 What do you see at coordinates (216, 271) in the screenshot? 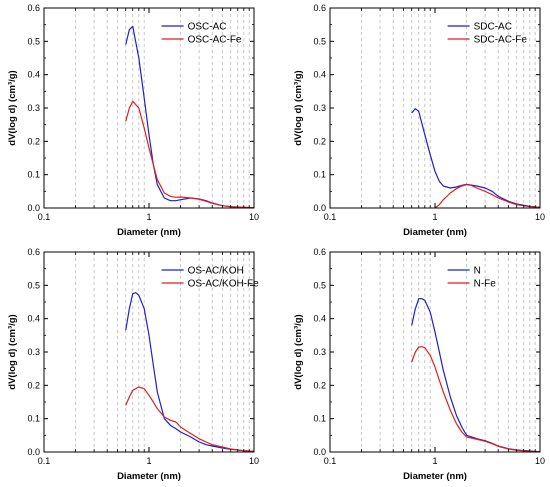
I see `legend-label-1: OS-AC/KOH` at bounding box center [216, 271].